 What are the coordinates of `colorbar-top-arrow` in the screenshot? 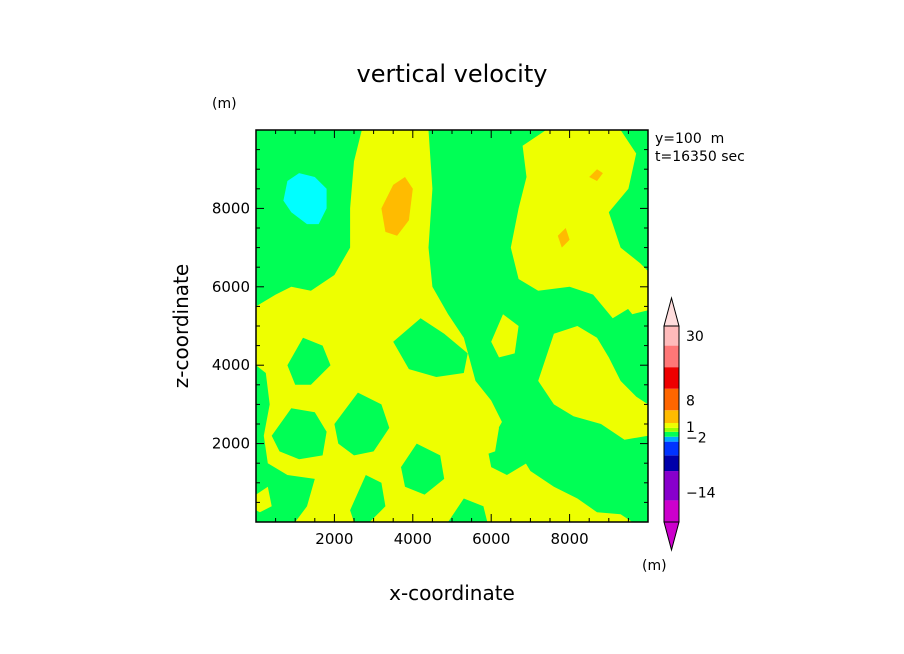 It's located at (671, 311).